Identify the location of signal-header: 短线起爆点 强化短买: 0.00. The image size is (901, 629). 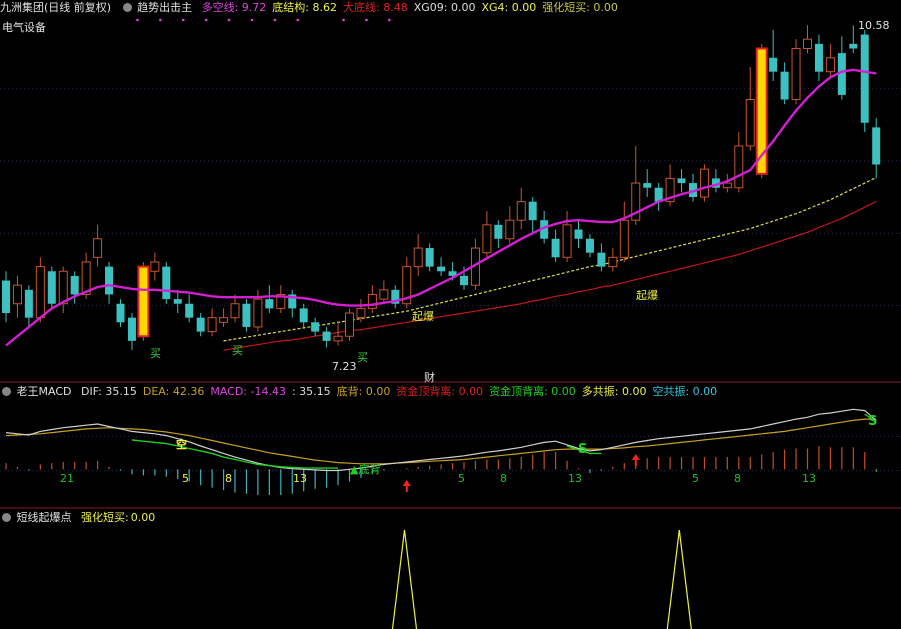
(80, 518).